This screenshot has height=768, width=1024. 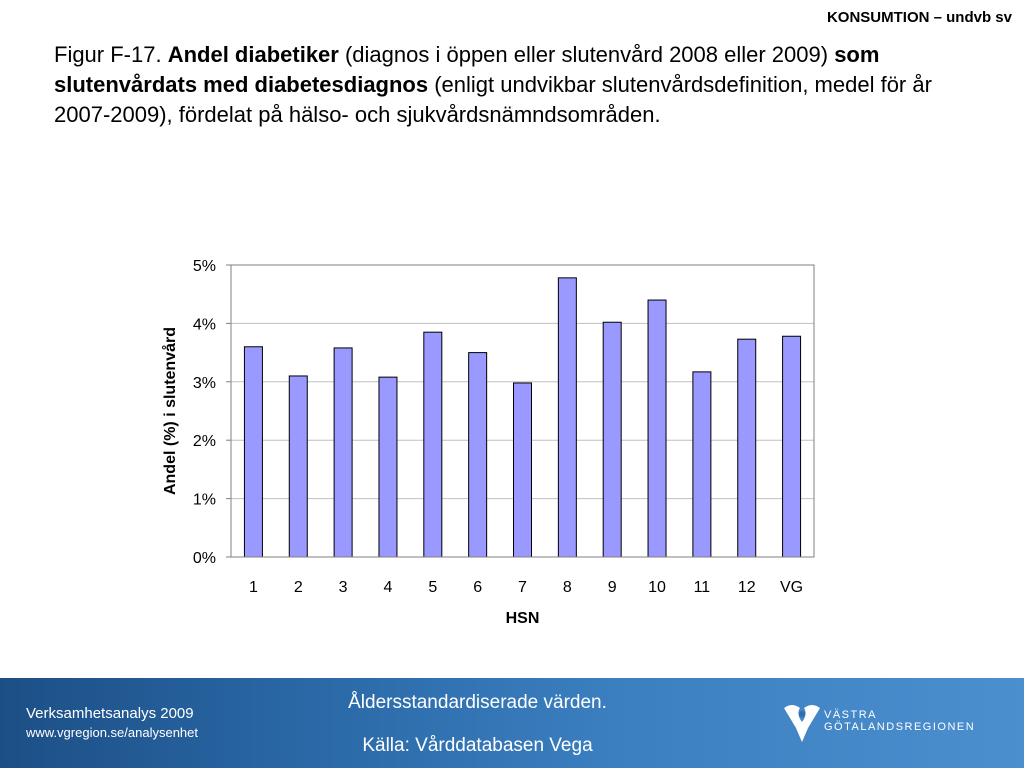 I want to click on footer-title: Verksamhetsanalys 2009, so click(x=110, y=713).